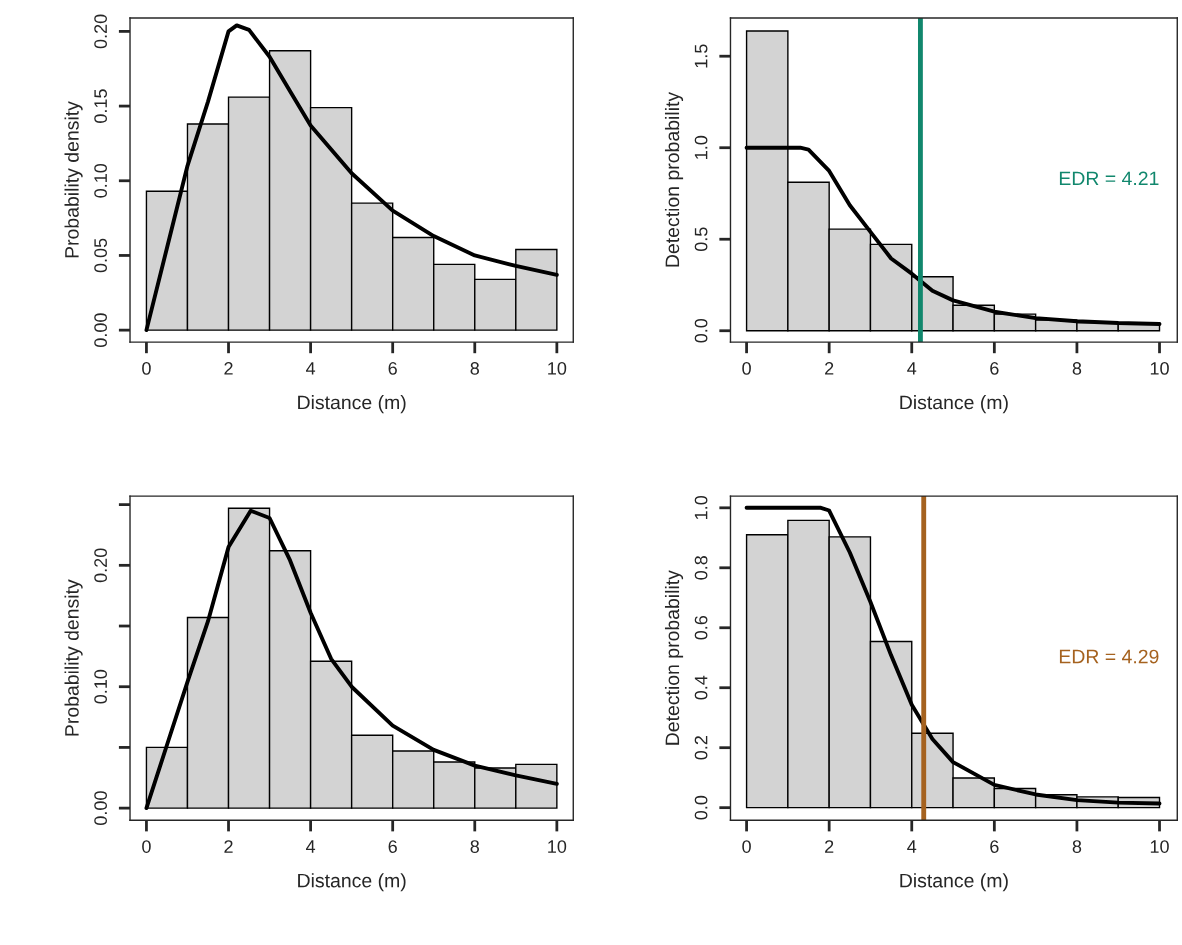 The image size is (1182, 945). What do you see at coordinates (701, 687) in the screenshot?
I see `y-tick-label: 0.4` at bounding box center [701, 687].